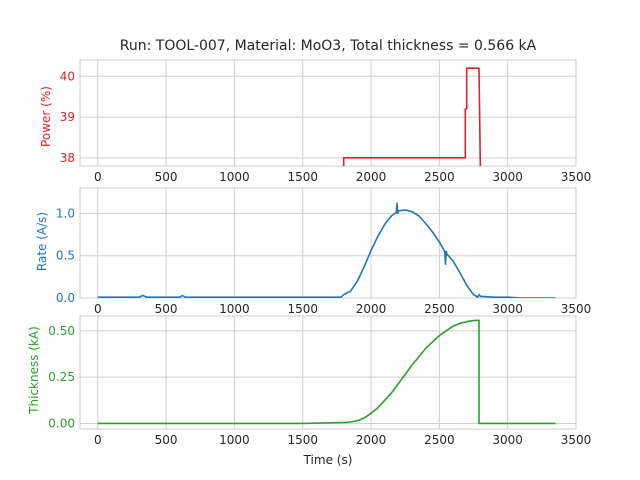 Image resolution: width=640 pixels, height=480 pixels. I want to click on thickness-x-tick-label: 1000, so click(234, 440).